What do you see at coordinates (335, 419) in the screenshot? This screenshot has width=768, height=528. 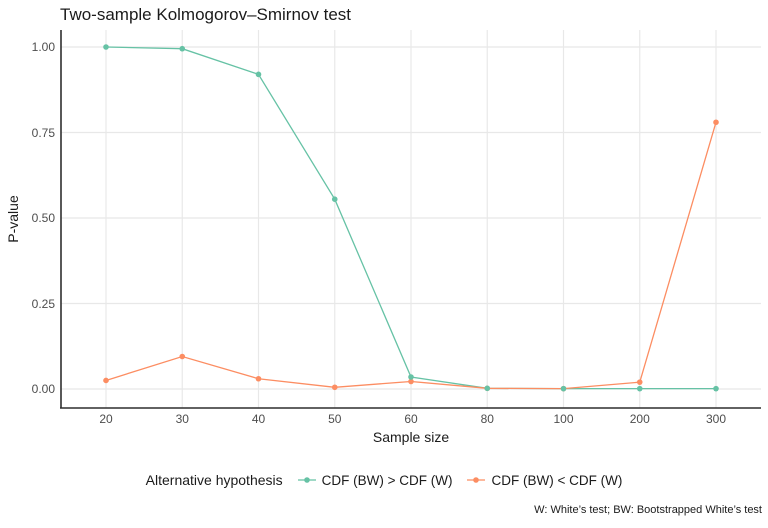 I see `x-tick-label: 50` at bounding box center [335, 419].